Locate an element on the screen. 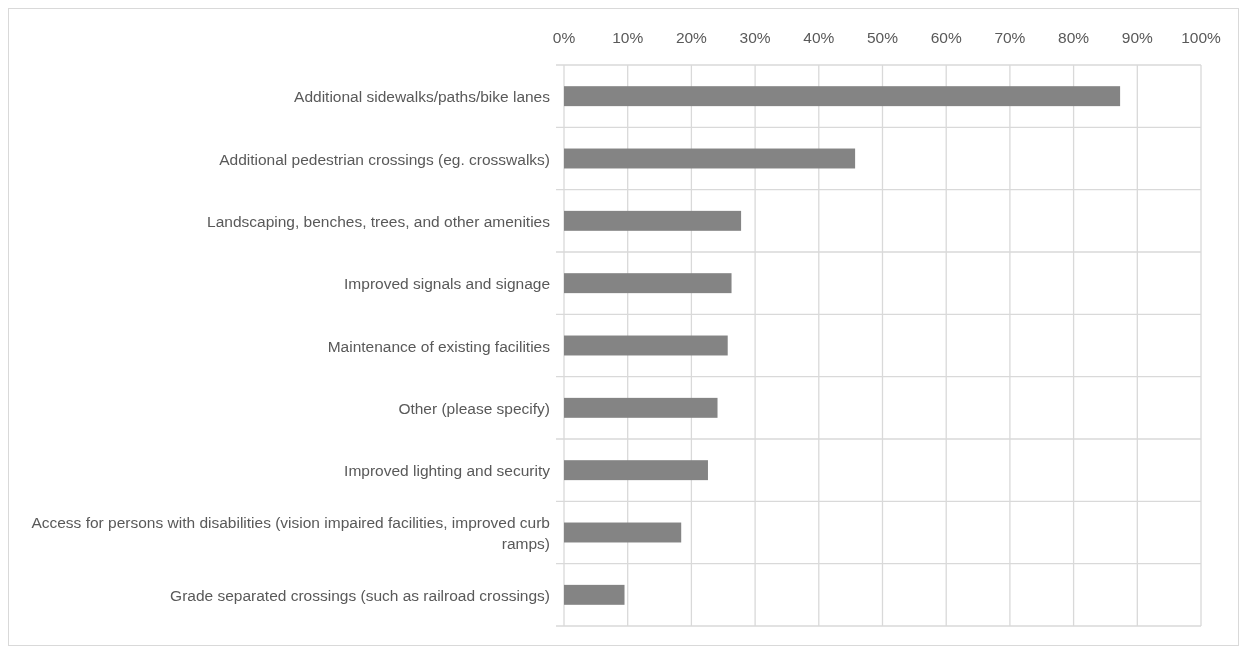 This screenshot has height=654, width=1247. x-tick-label: 0% is located at coordinates (564, 37).